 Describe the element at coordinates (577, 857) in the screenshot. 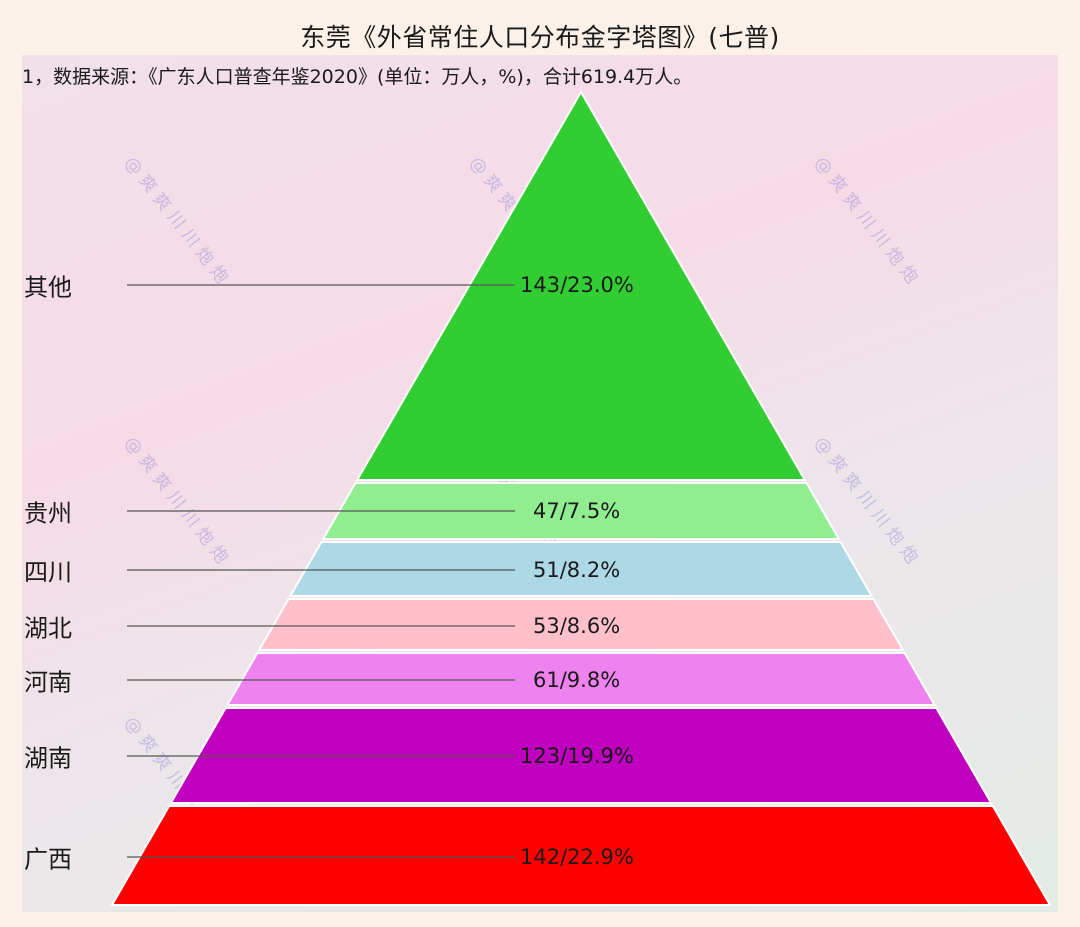

I see `value-label: 142/22.9%` at that location.